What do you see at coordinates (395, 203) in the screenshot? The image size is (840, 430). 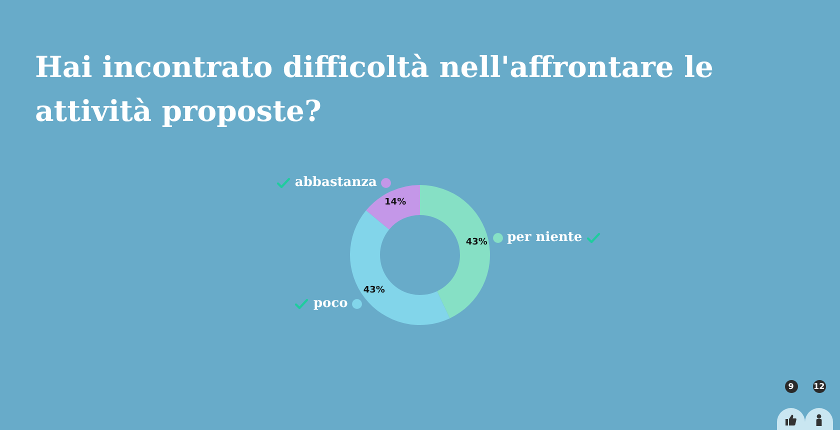 I see `data-label: 14%` at bounding box center [395, 203].